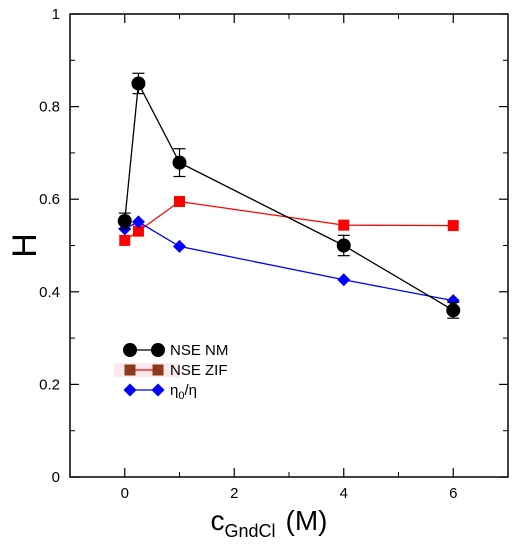  What do you see at coordinates (344, 493) in the screenshot?
I see `x-tick-label: 4` at bounding box center [344, 493].